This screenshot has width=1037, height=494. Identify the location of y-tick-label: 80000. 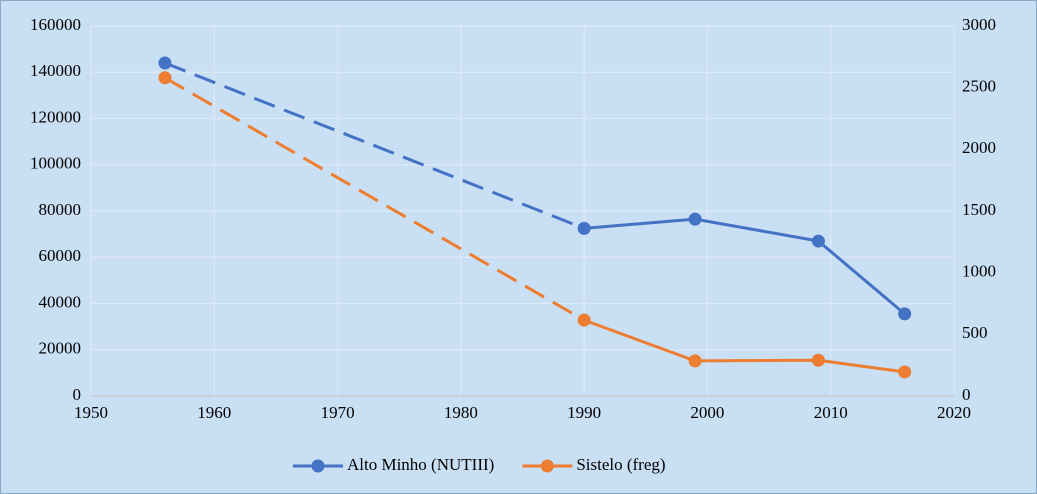
(60, 209).